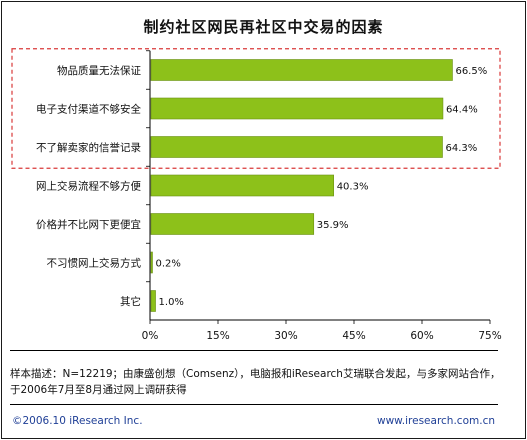 This screenshot has height=440, width=527. What do you see at coordinates (462, 110) in the screenshot?
I see `value-label: 64.4%` at bounding box center [462, 110].